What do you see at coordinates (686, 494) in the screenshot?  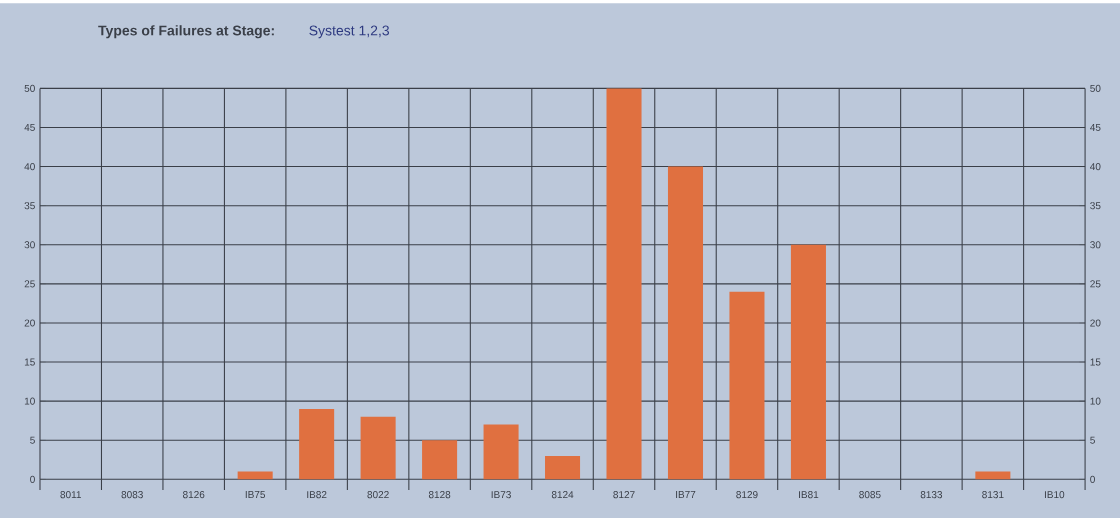 I see `x-tick-label: IB77` at bounding box center [686, 494].